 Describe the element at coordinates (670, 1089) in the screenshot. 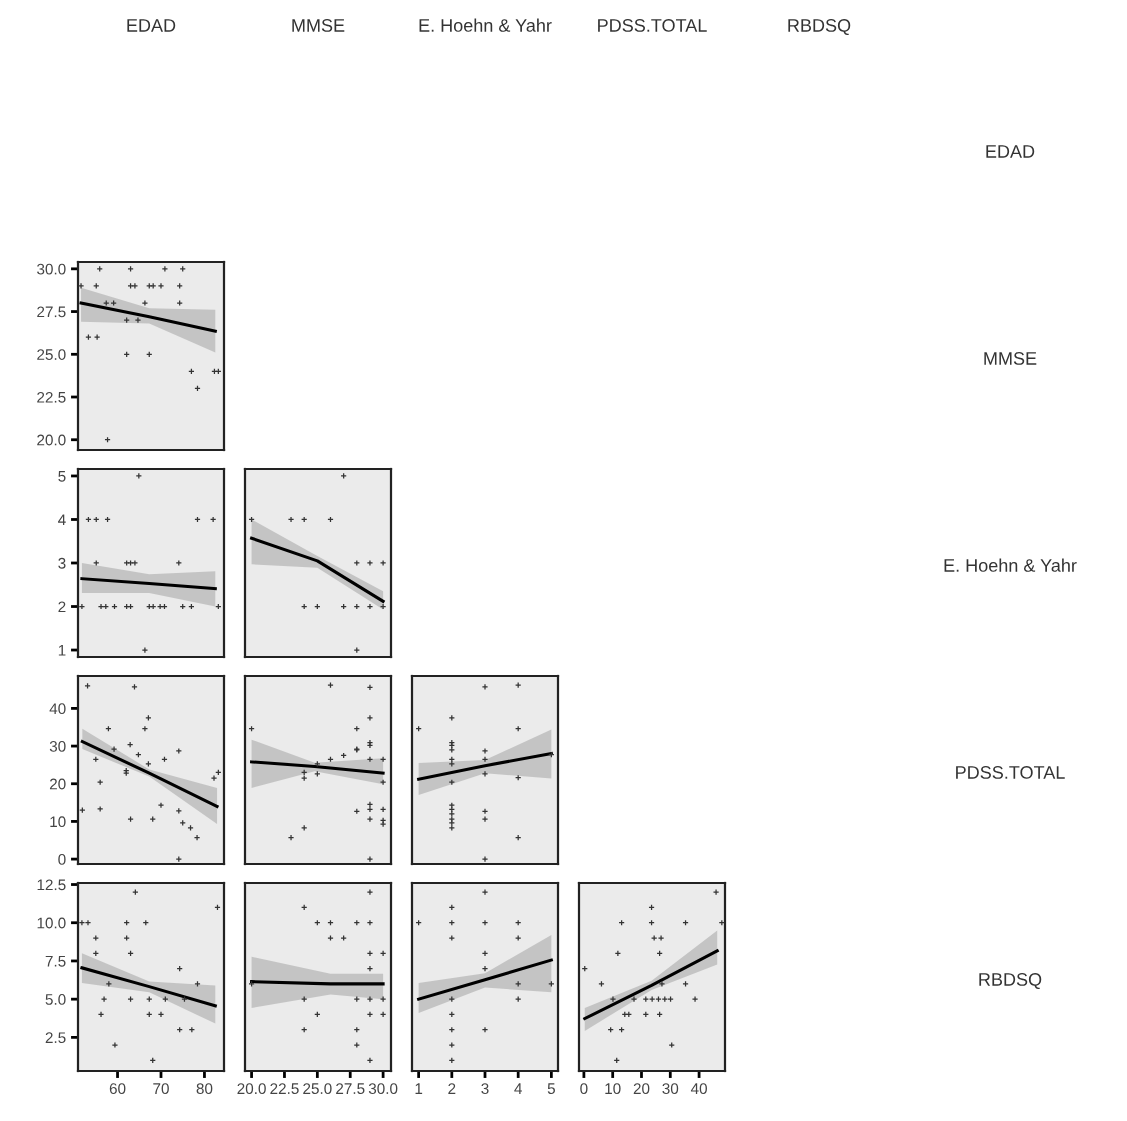

I see `x-tick-label: 30` at that location.